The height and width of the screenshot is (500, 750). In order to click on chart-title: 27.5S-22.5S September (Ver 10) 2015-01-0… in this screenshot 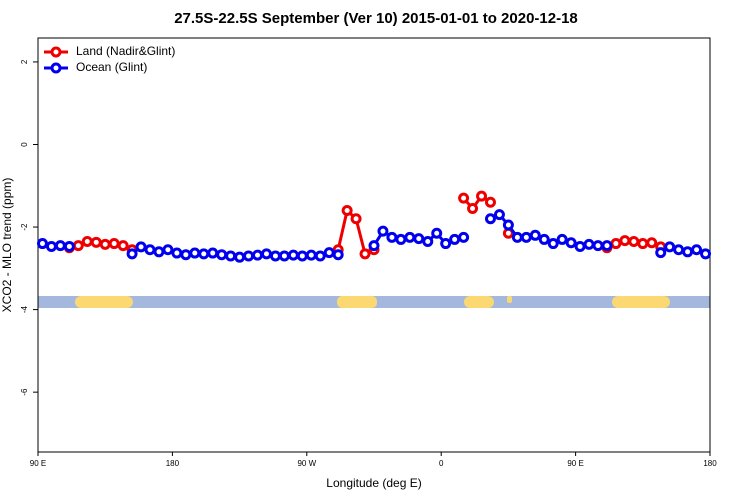, I will do `click(376, 18)`.